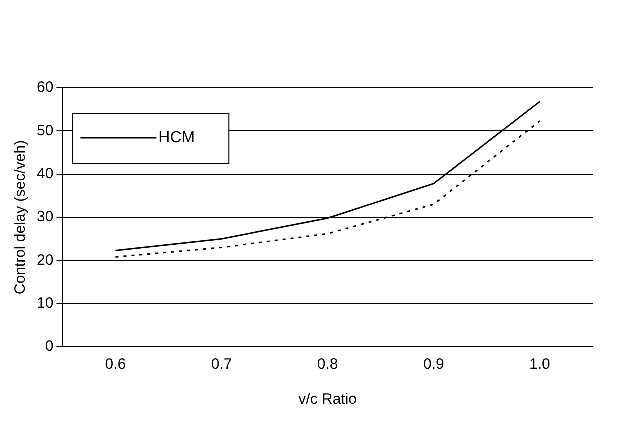  Describe the element at coordinates (115, 365) in the screenshot. I see `x-tick-label: 0.6` at that location.